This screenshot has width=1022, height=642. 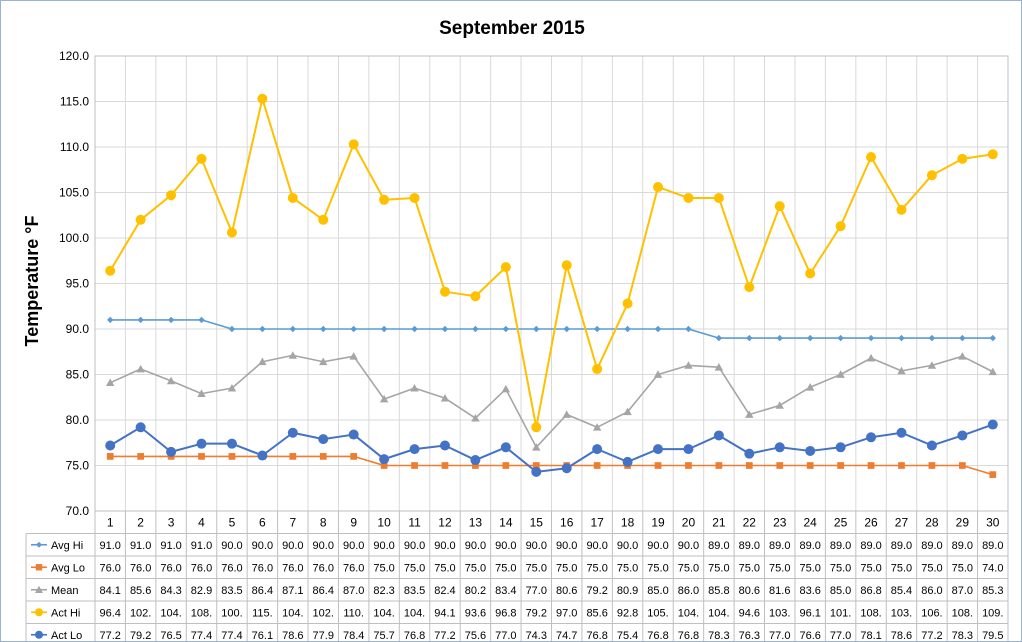 I want to click on data-label: 110., so click(x=353, y=613).